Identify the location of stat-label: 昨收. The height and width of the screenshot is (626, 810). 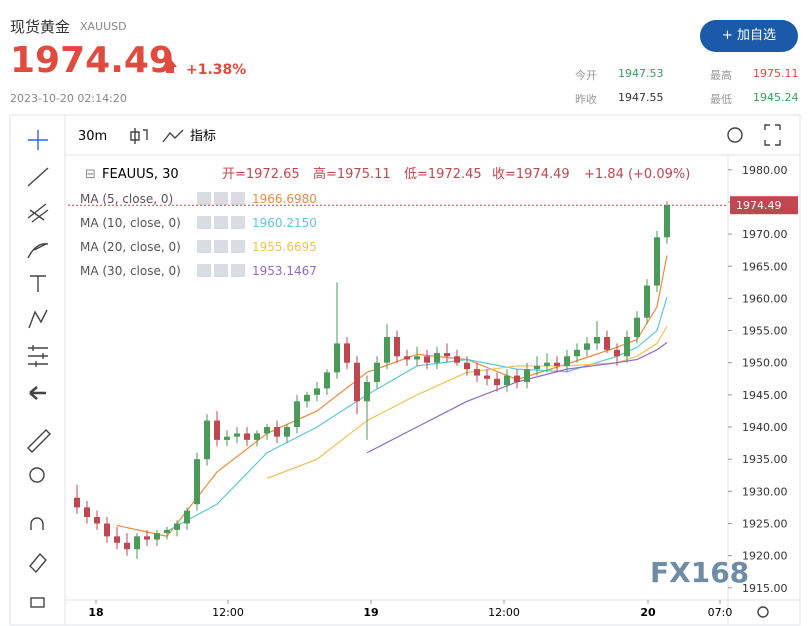
(586, 99).